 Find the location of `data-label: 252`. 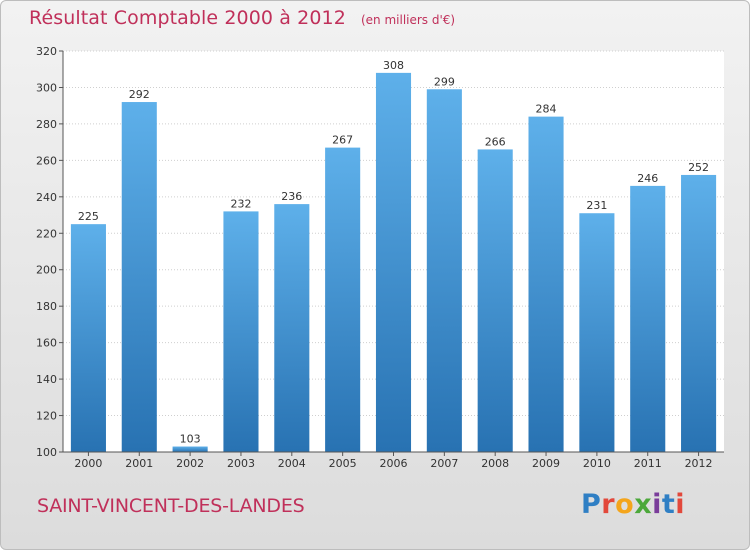

data-label: 252 is located at coordinates (698, 167).